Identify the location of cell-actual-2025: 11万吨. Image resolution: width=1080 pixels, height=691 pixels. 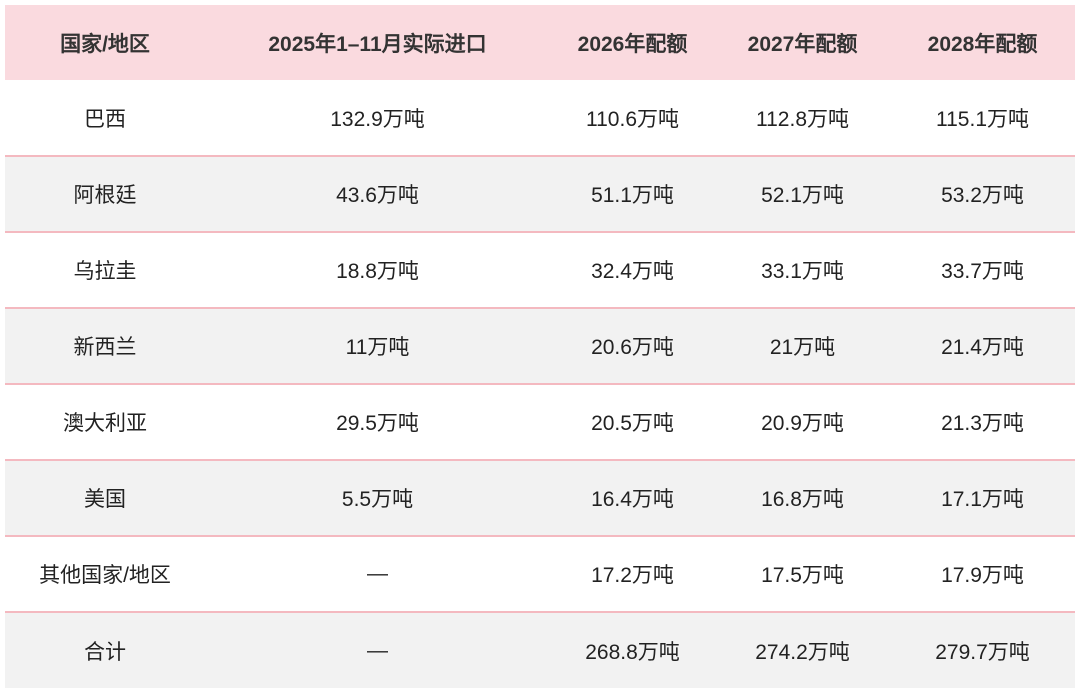
(377, 347).